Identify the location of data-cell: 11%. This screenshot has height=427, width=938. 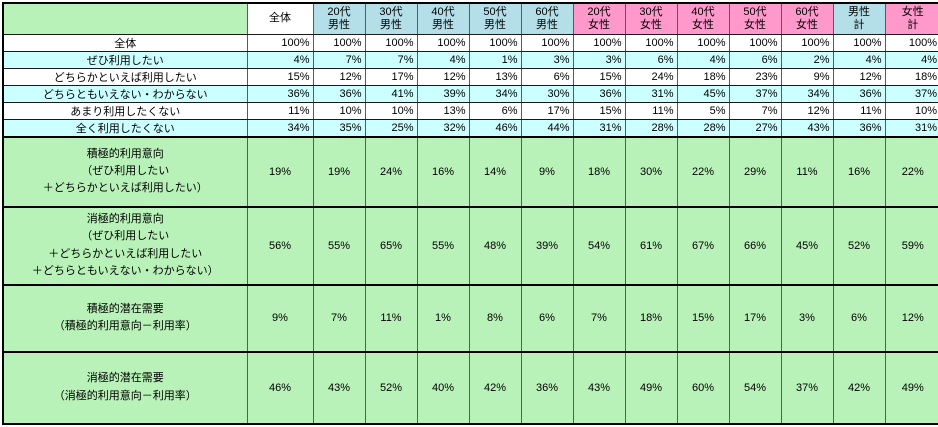
(807, 171).